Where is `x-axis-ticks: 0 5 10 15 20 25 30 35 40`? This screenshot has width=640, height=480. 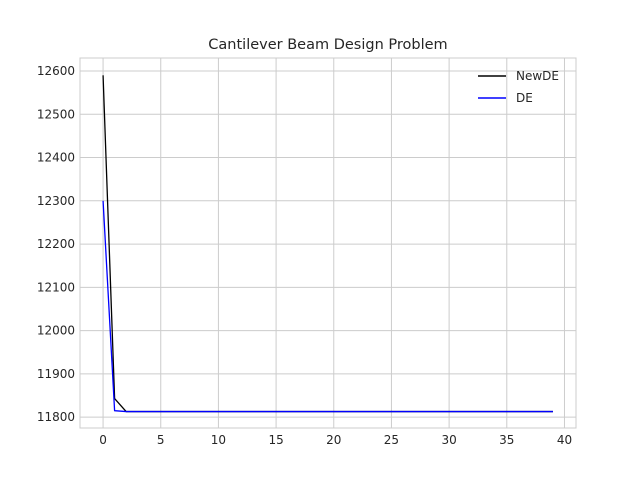 x-axis-ticks: 0 5 10 15 20 25 30 35 40 is located at coordinates (335, 440).